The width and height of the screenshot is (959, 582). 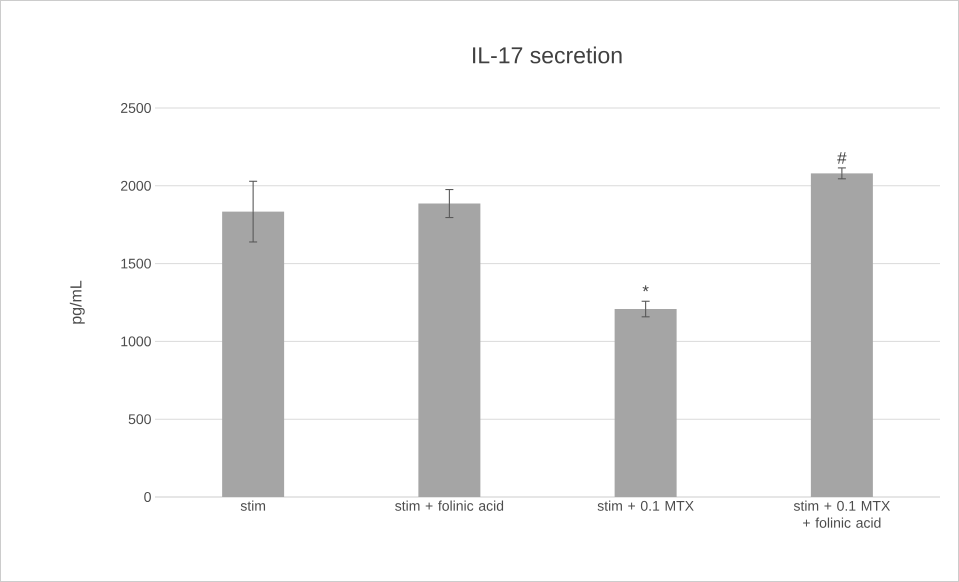 I want to click on annotation: #, so click(x=842, y=158).